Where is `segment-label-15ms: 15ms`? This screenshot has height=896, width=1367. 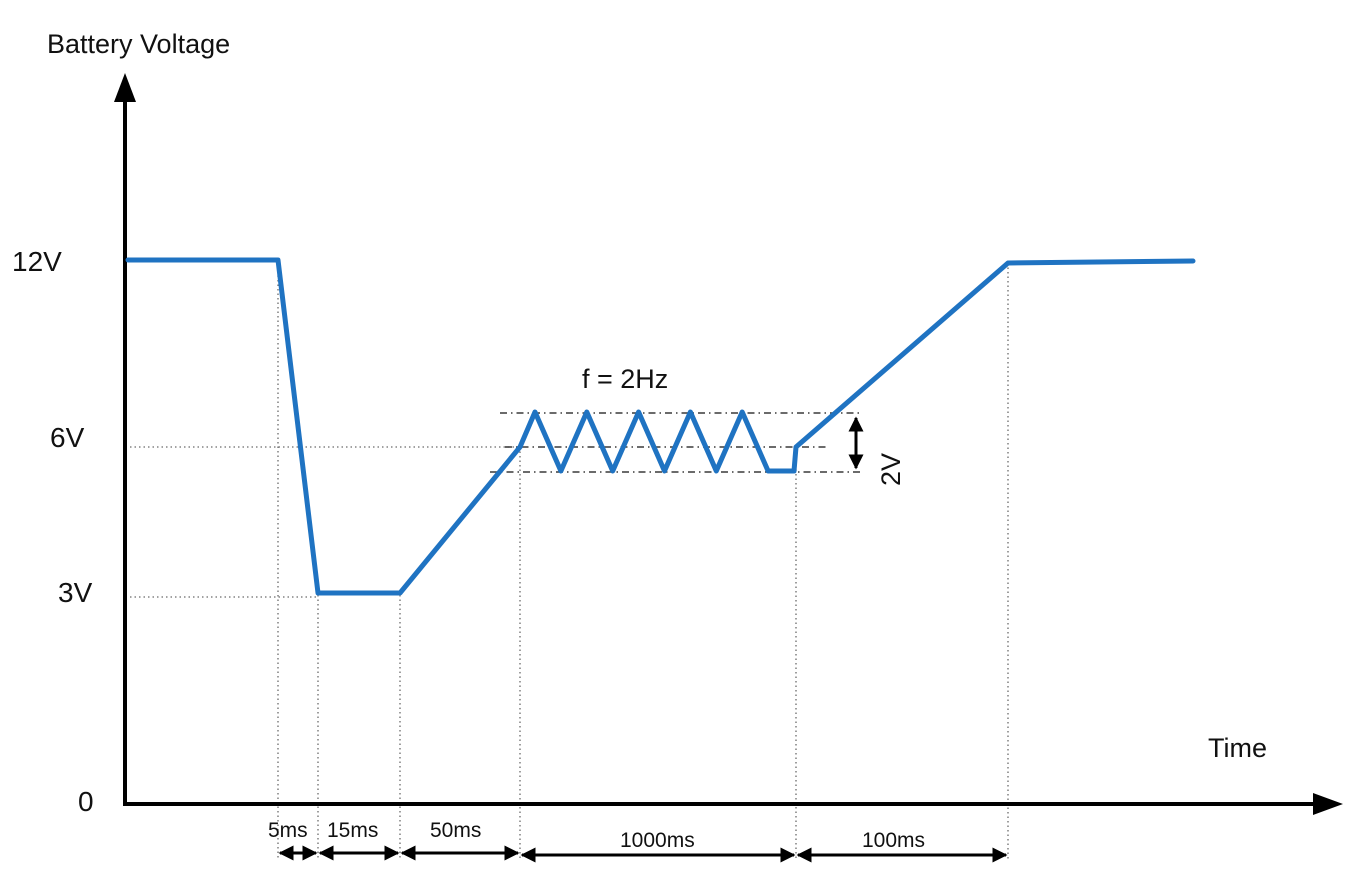
segment-label-15ms: 15ms is located at coordinates (352, 830).